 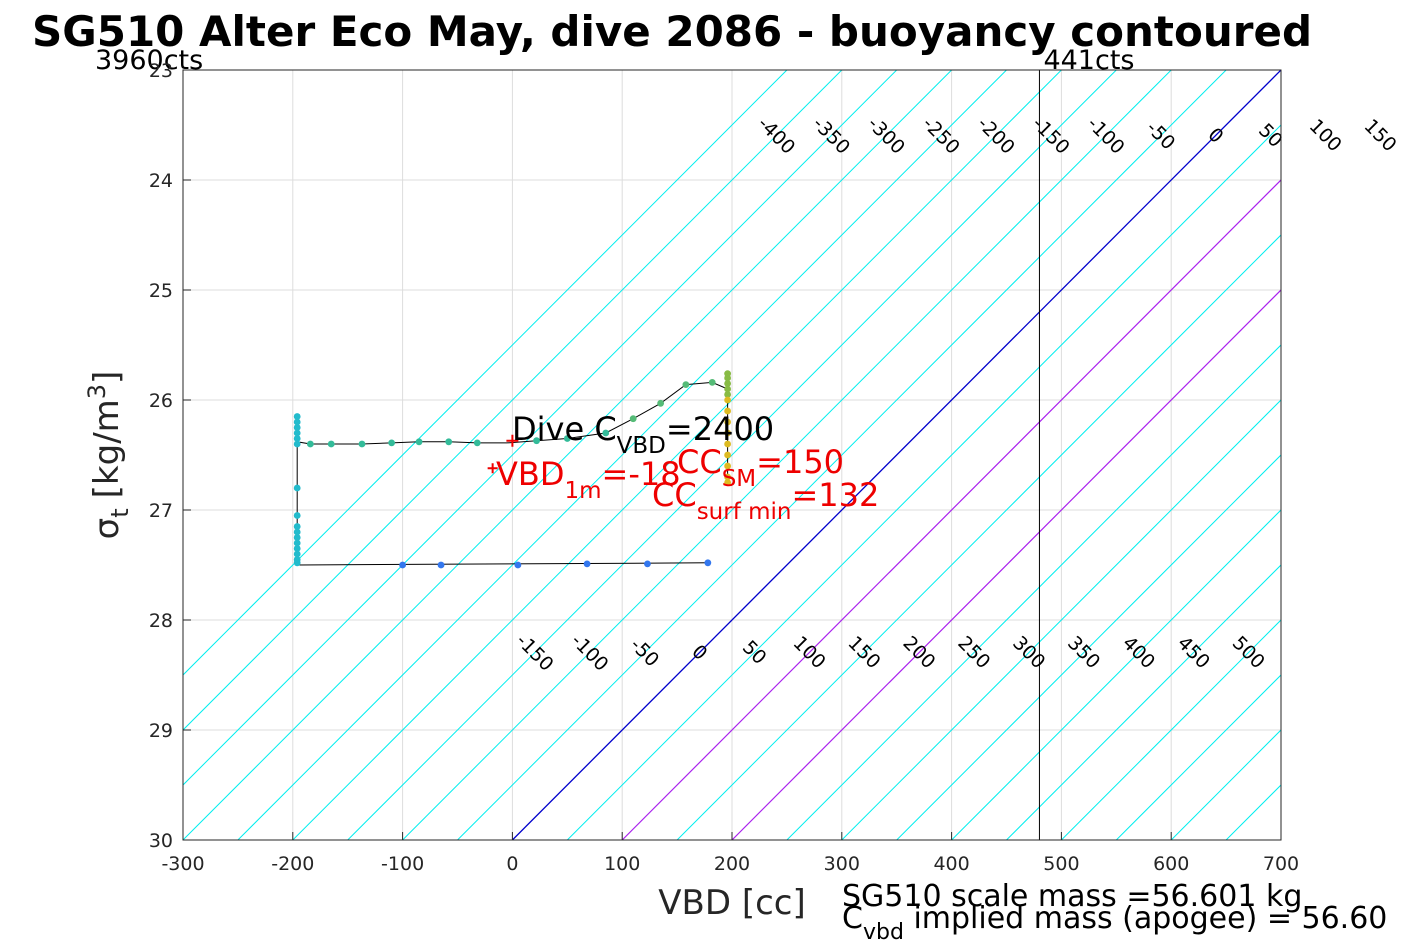 What do you see at coordinates (582, 491) in the screenshot?
I see `vbd-1m-sub: 1m` at bounding box center [582, 491].